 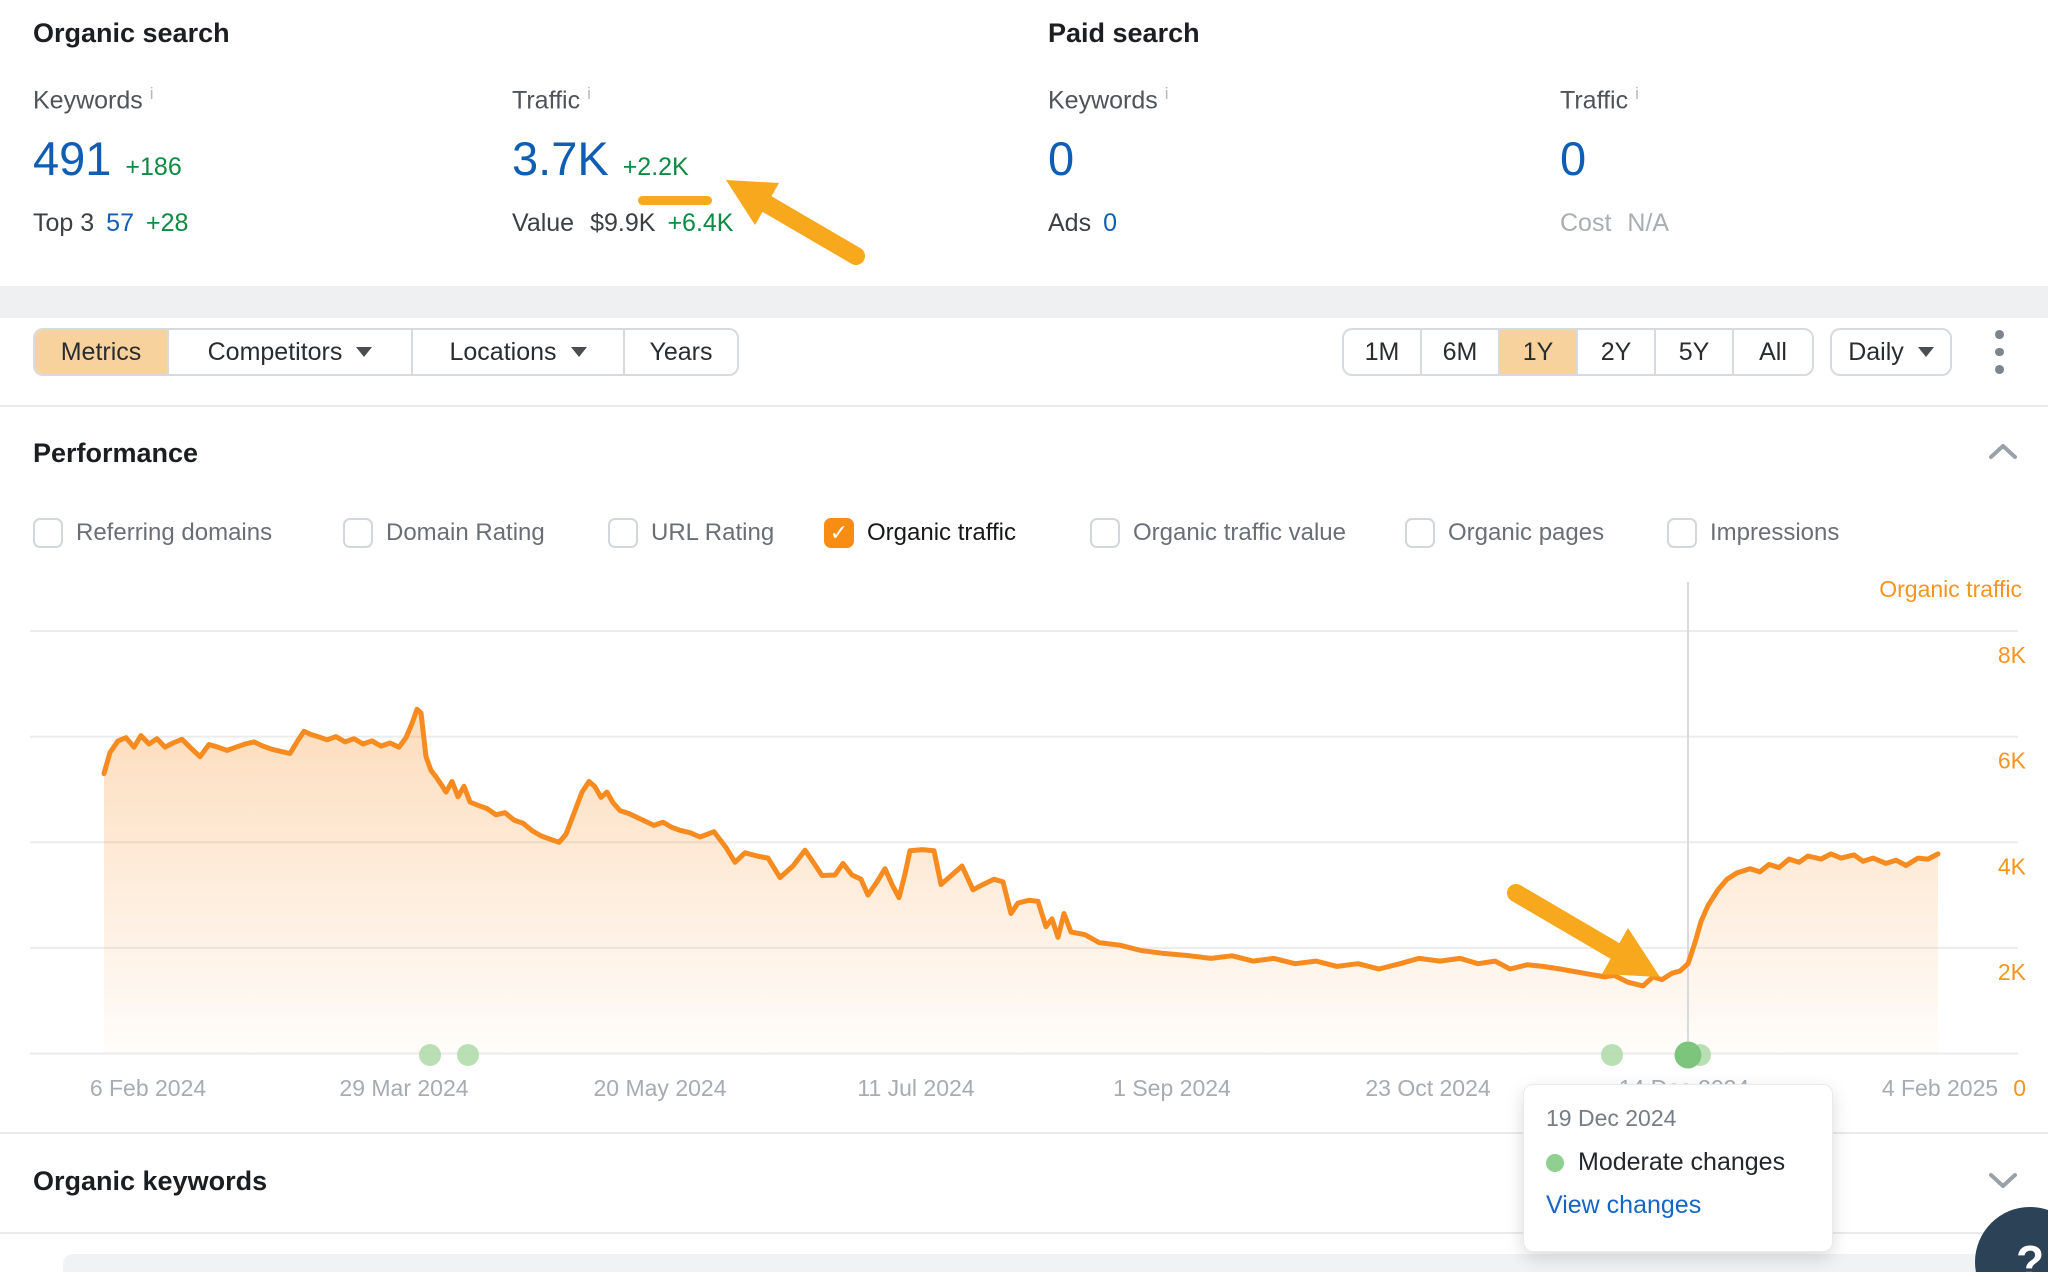 I want to click on expand-chevron-down-icon, so click(x=2003, y=1180).